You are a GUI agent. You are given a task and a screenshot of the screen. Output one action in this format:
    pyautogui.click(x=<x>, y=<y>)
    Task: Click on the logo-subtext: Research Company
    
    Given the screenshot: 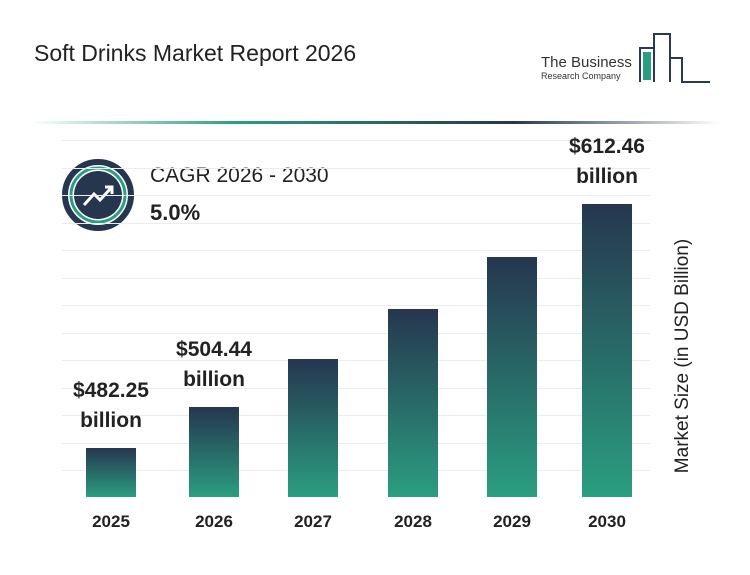 What is the action you would take?
    pyautogui.click(x=581, y=76)
    